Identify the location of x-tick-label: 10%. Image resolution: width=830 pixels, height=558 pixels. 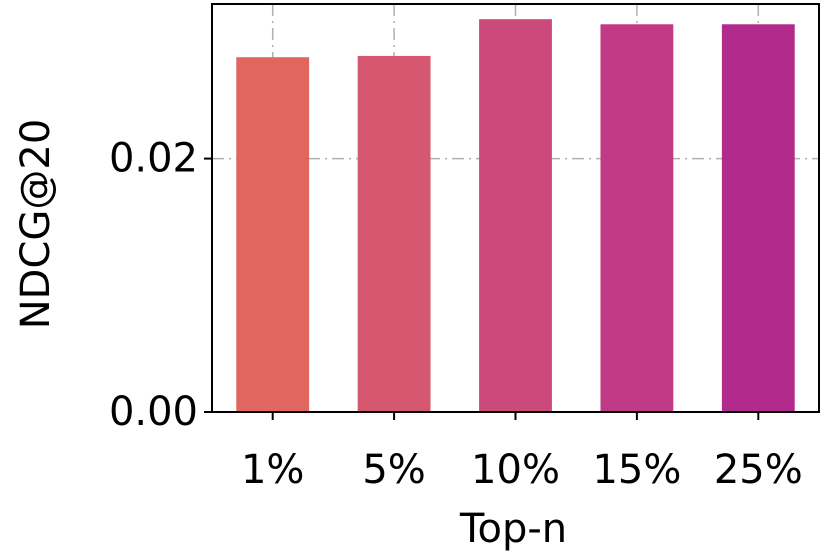
(515, 470).